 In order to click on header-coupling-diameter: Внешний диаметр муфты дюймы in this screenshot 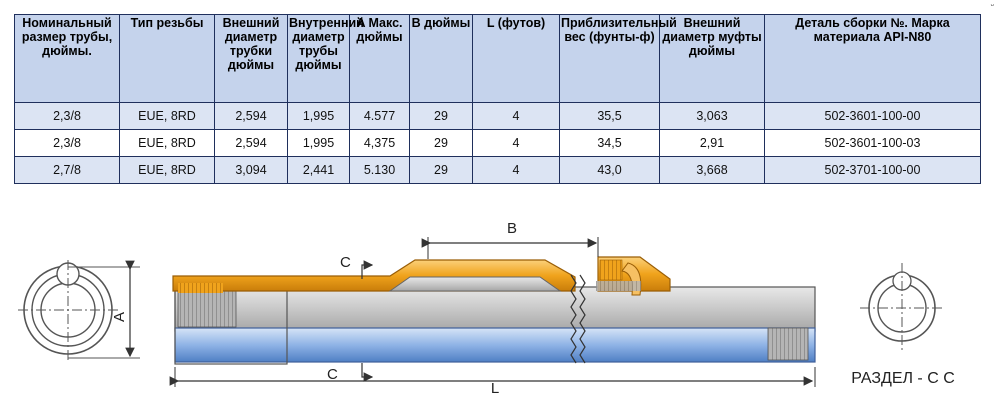, I will do `click(712, 58)`.